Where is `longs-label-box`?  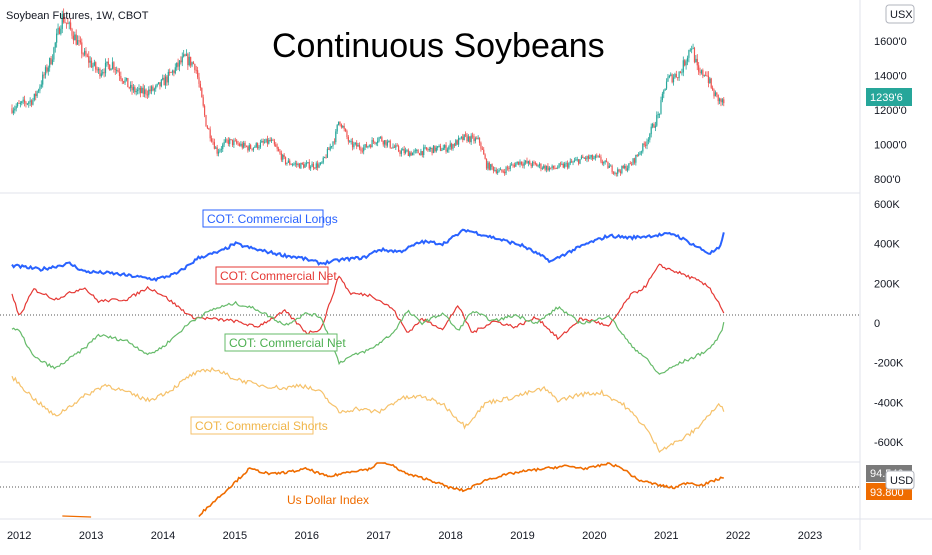
longs-label-box is located at coordinates (263, 218).